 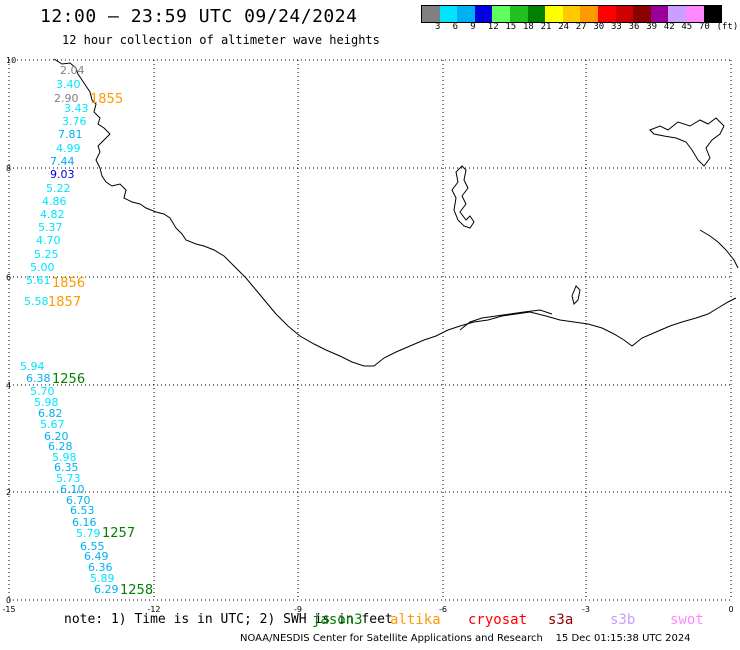 What do you see at coordinates (42, 391) in the screenshot?
I see `wave-height-label: 5.70` at bounding box center [42, 391].